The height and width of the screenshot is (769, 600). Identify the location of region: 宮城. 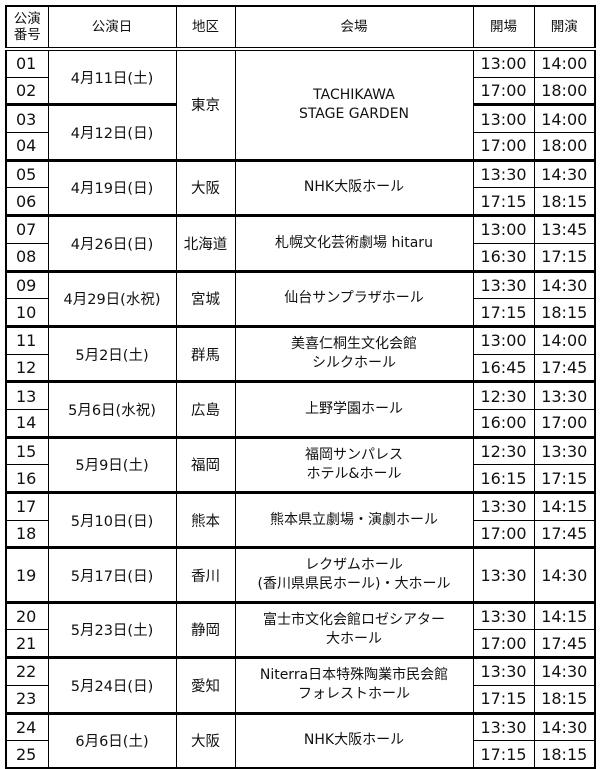
(205, 298).